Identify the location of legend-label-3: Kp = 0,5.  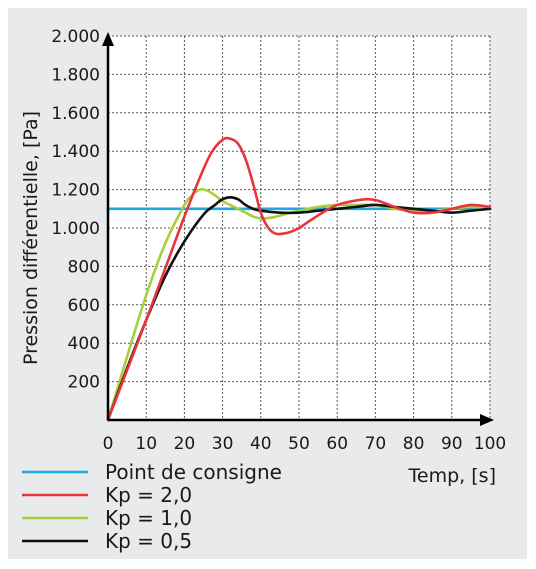
(148, 541).